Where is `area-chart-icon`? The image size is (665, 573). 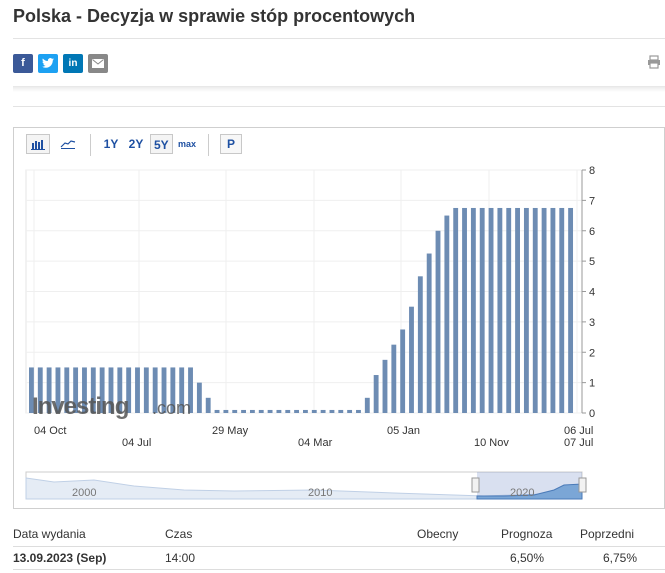 area-chart-icon is located at coordinates (68, 144).